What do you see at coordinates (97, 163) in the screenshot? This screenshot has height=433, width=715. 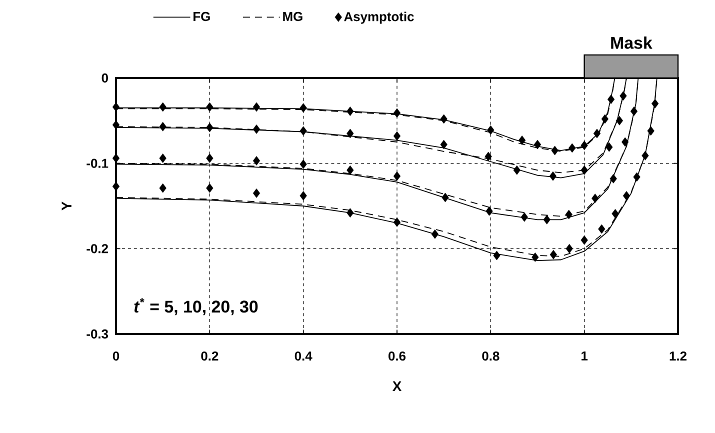 I see `y-tick-label: -0.1` at bounding box center [97, 163].